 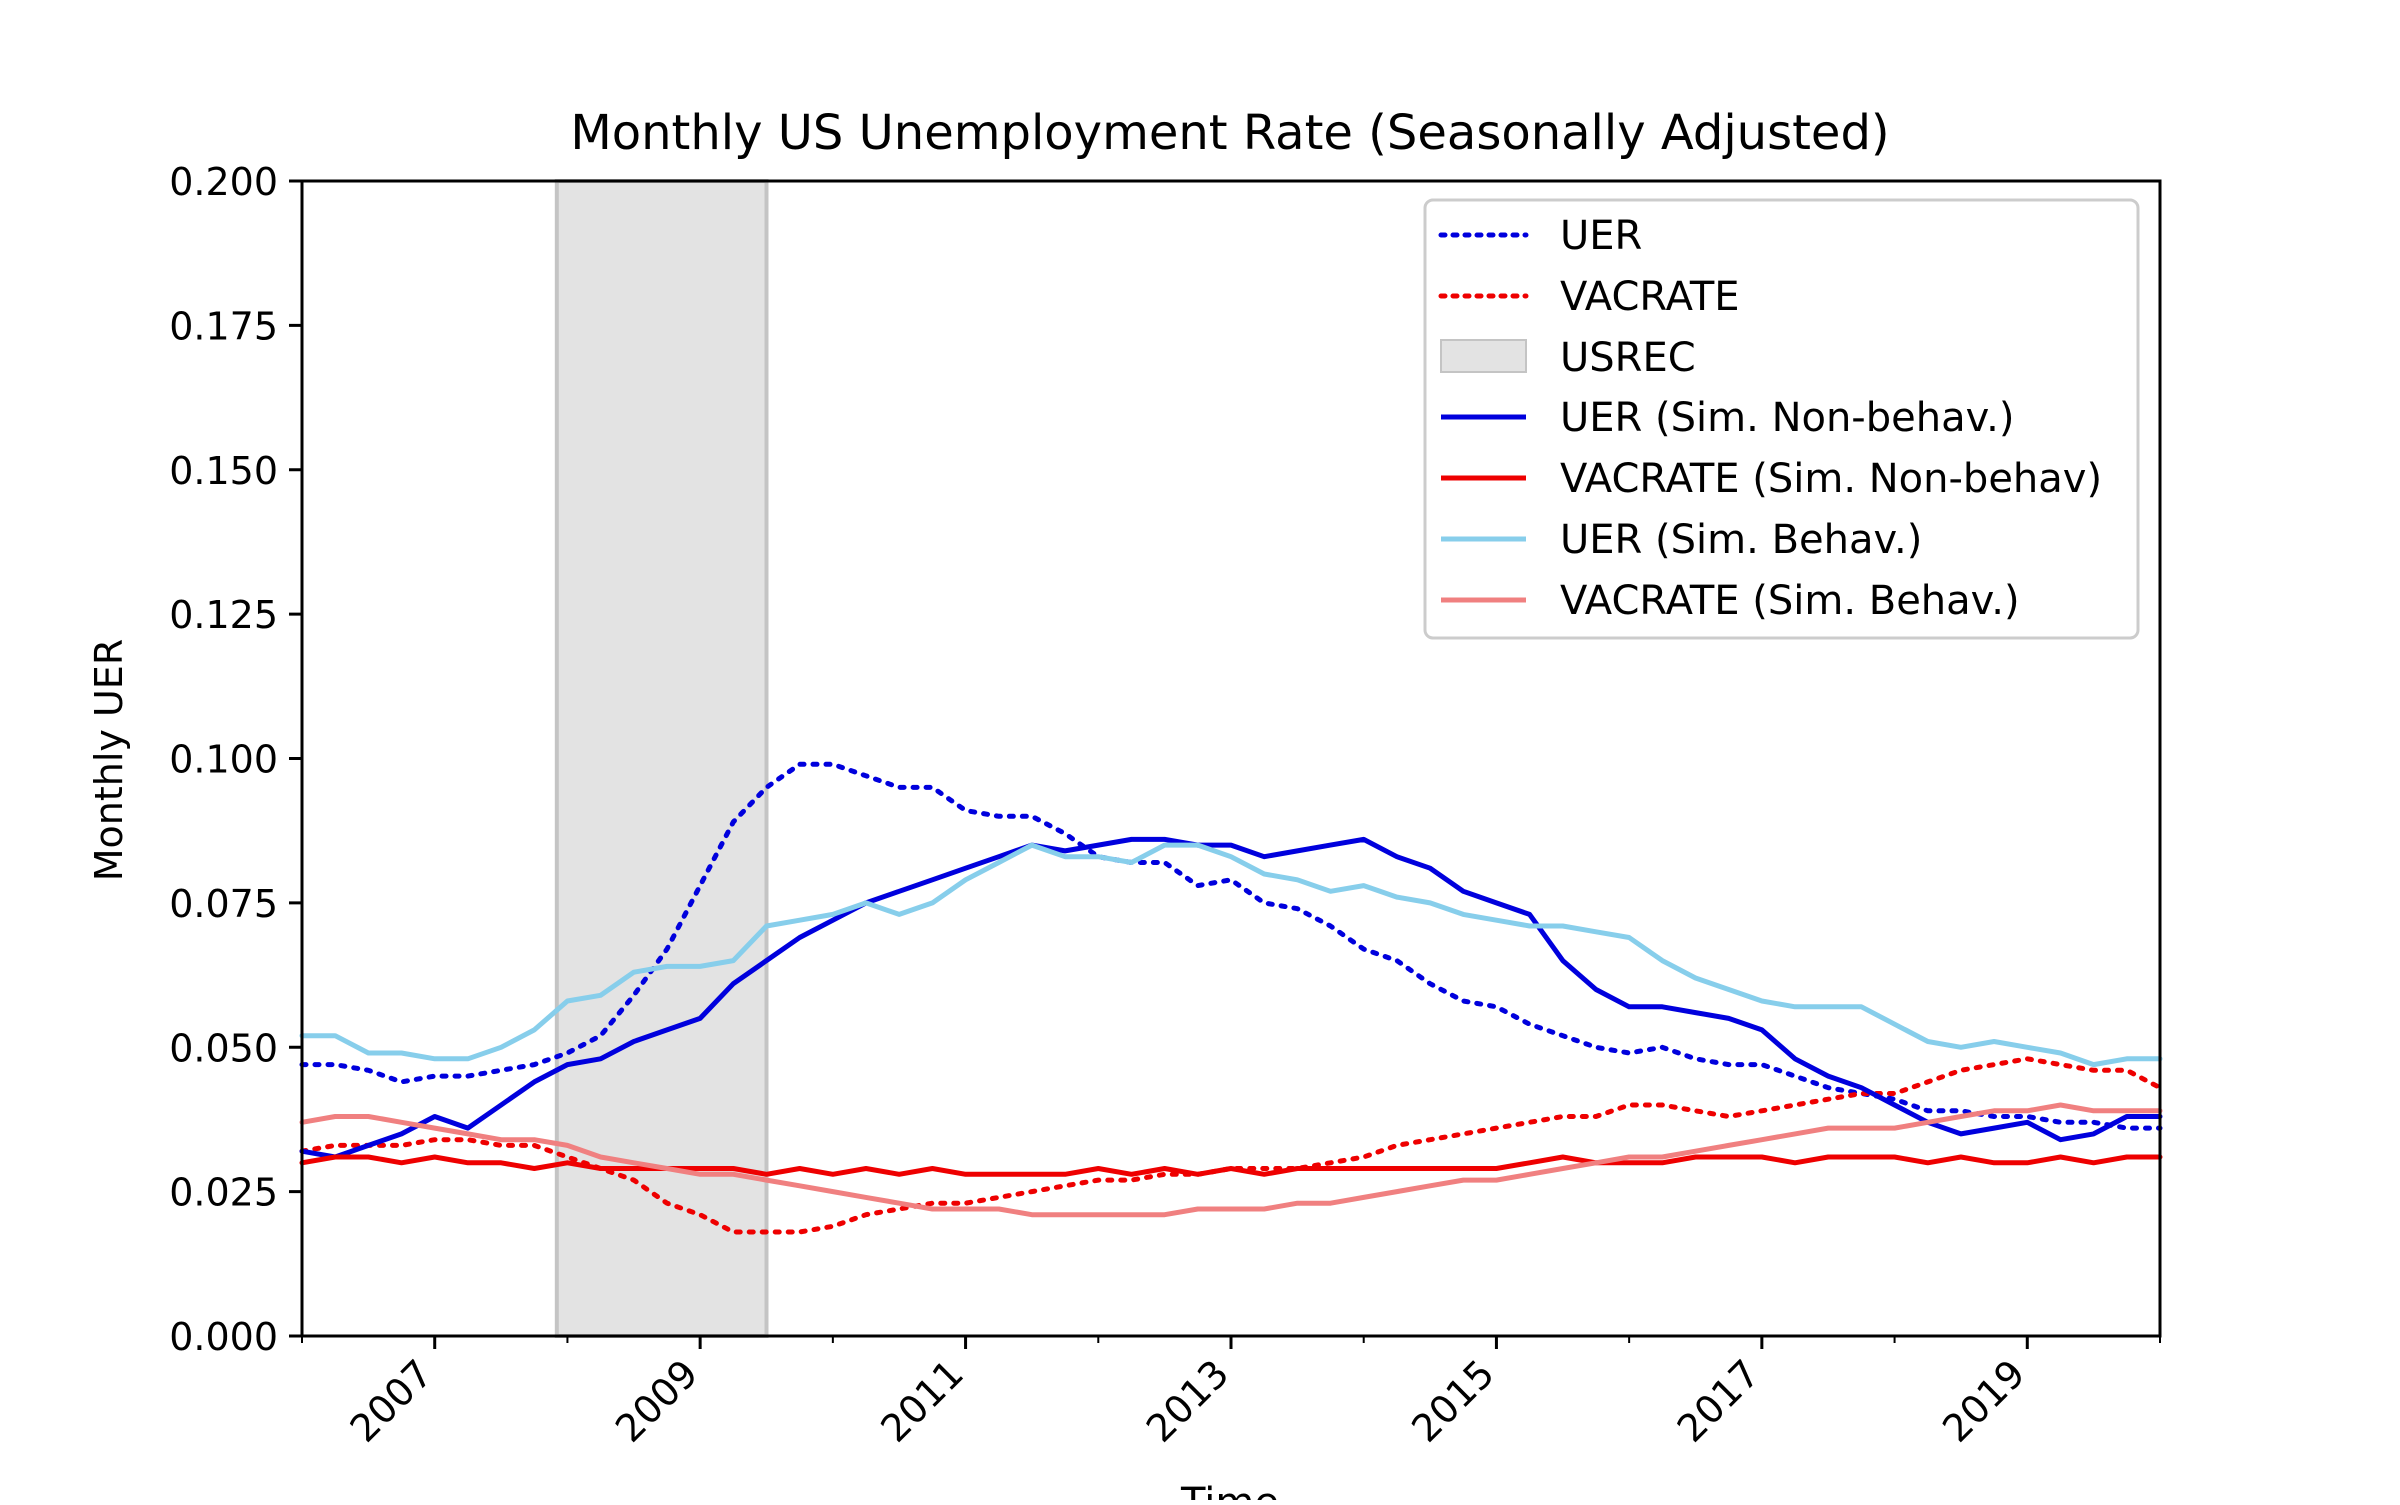 I want to click on series-line-uer-sim-behav, so click(x=1231, y=955).